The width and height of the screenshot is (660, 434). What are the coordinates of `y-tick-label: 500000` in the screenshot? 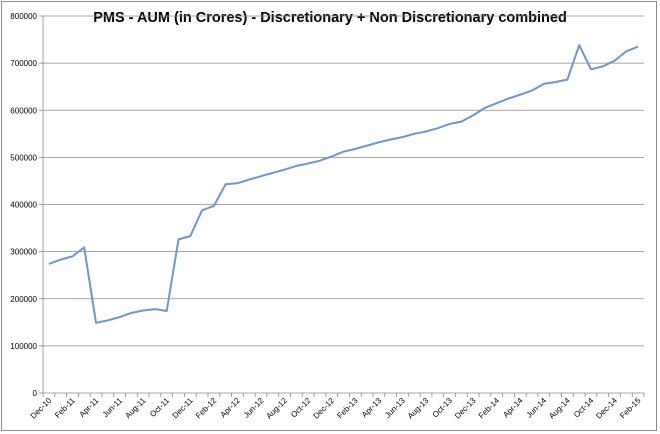 It's located at (23, 157).